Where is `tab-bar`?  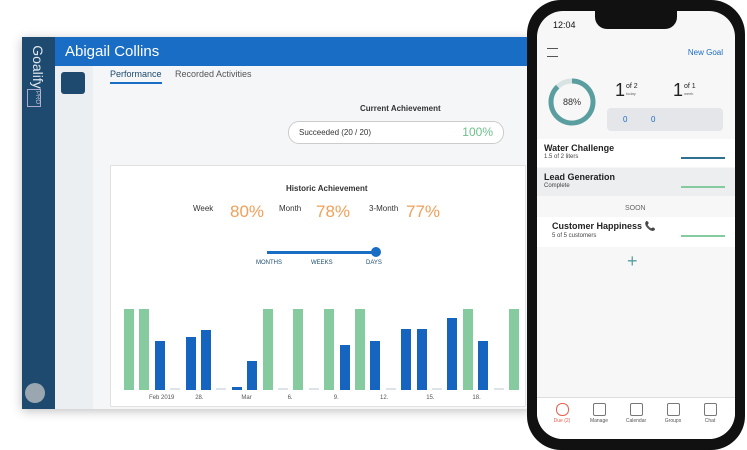 tab-bar is located at coordinates (636, 418).